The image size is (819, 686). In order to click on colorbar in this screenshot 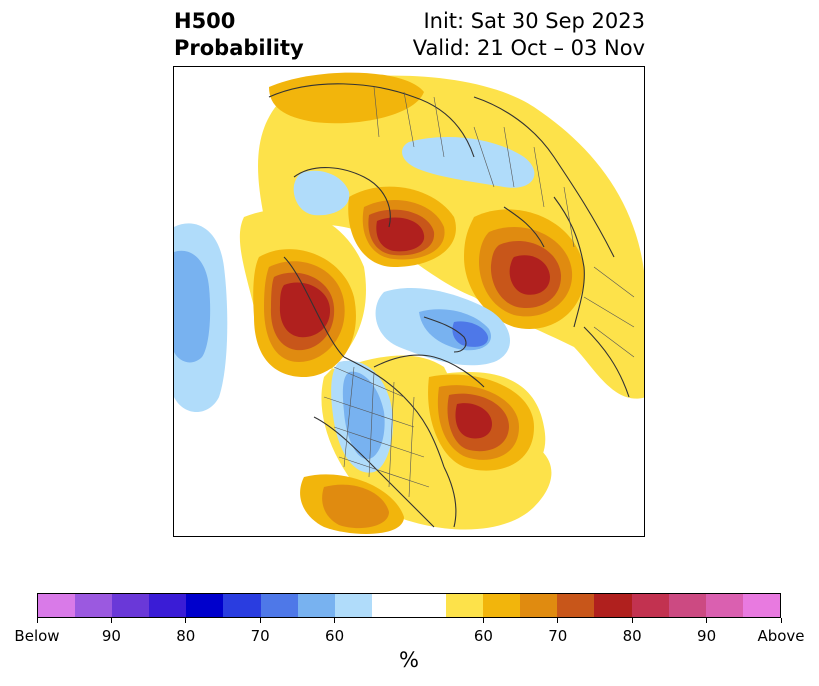, I will do `click(409, 605)`.